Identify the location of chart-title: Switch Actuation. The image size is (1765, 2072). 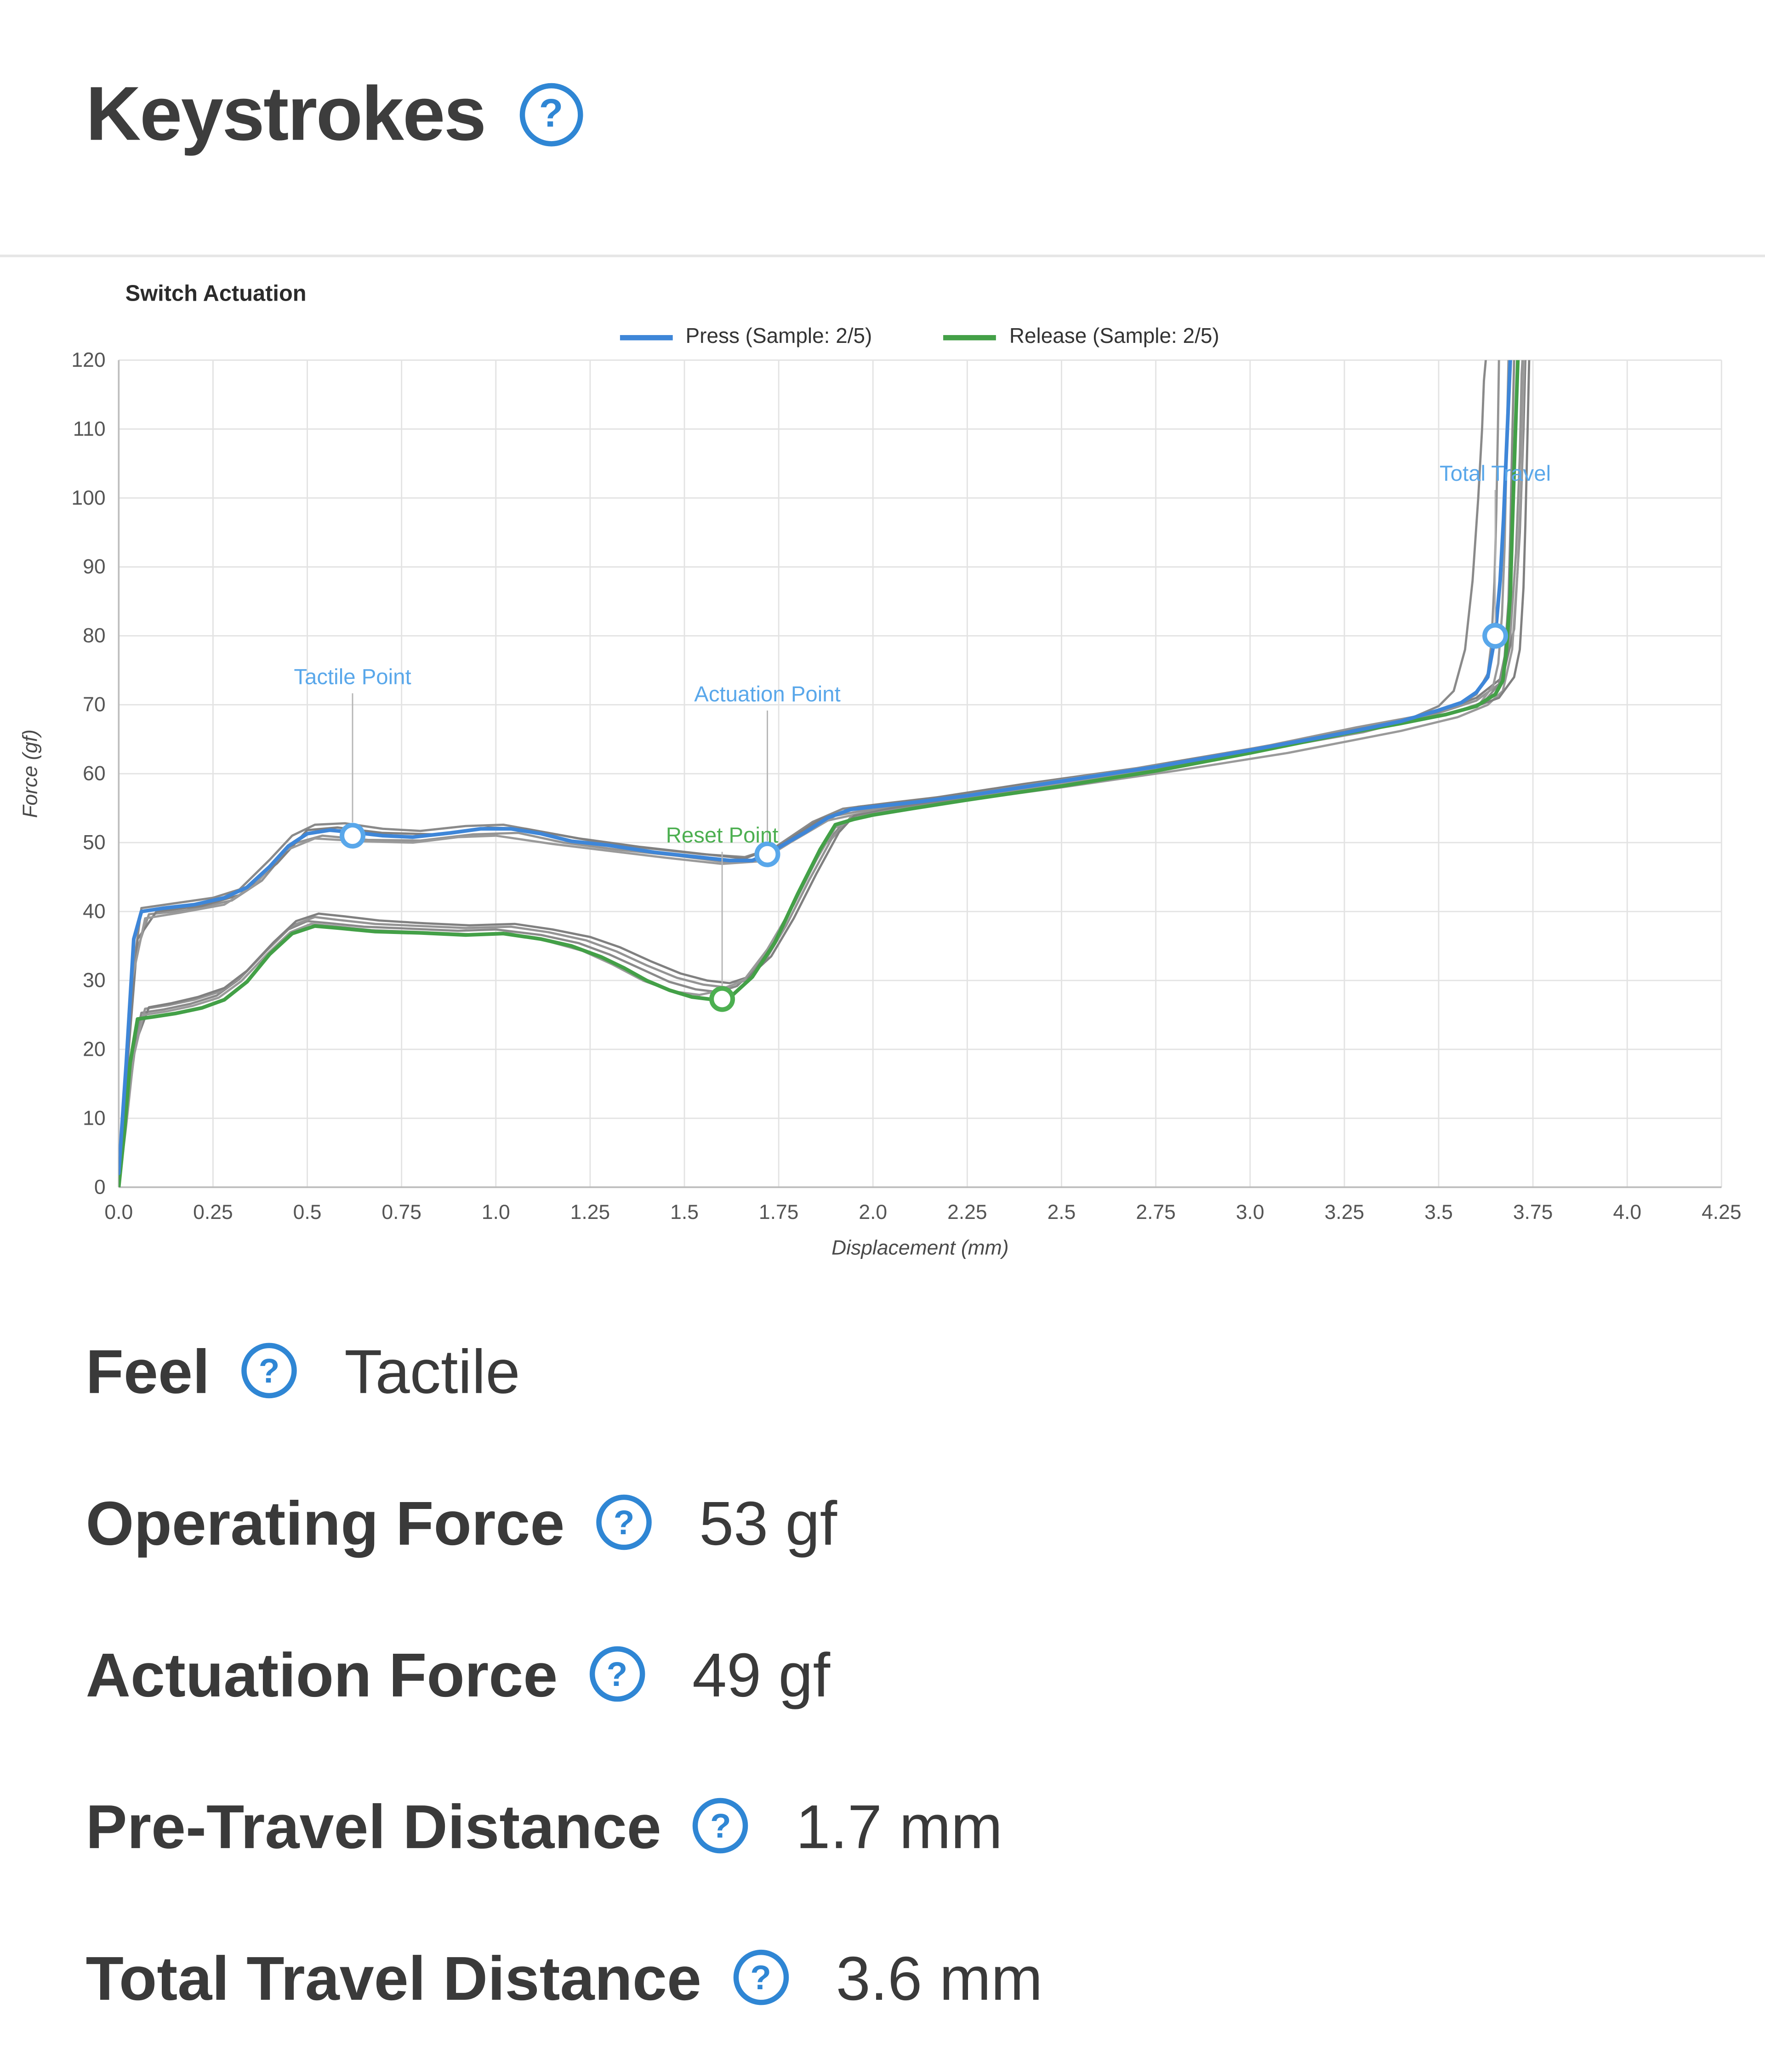
(216, 293).